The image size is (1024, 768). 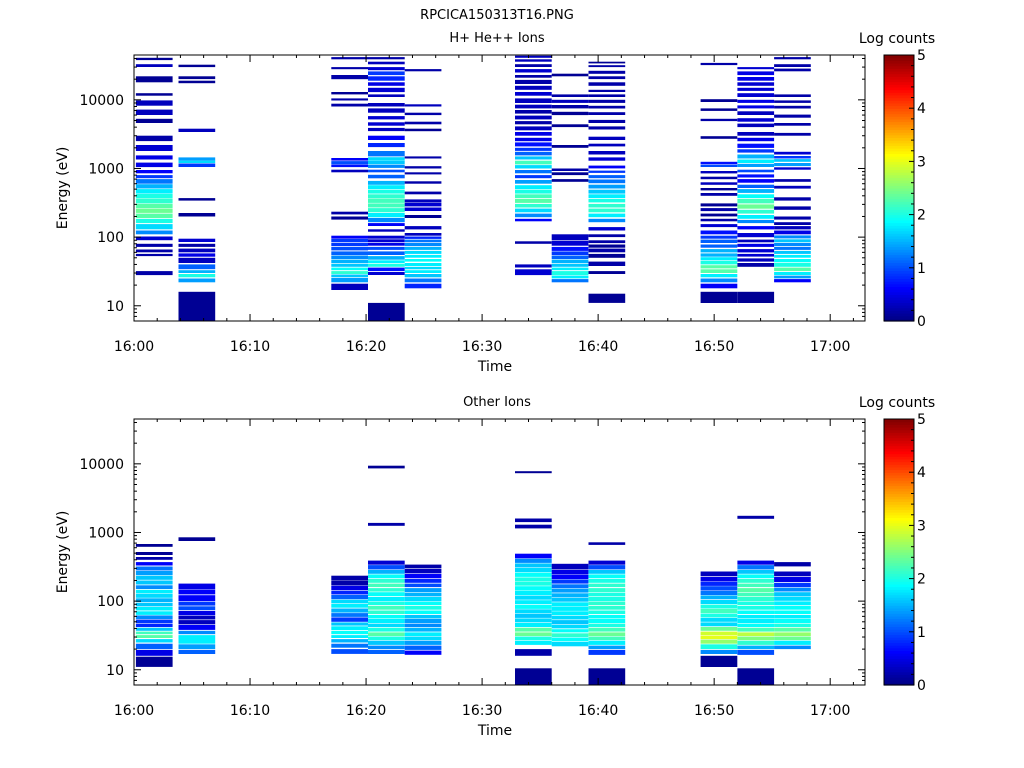 I want to click on panel-title: H+ He++ Ions, so click(x=497, y=38).